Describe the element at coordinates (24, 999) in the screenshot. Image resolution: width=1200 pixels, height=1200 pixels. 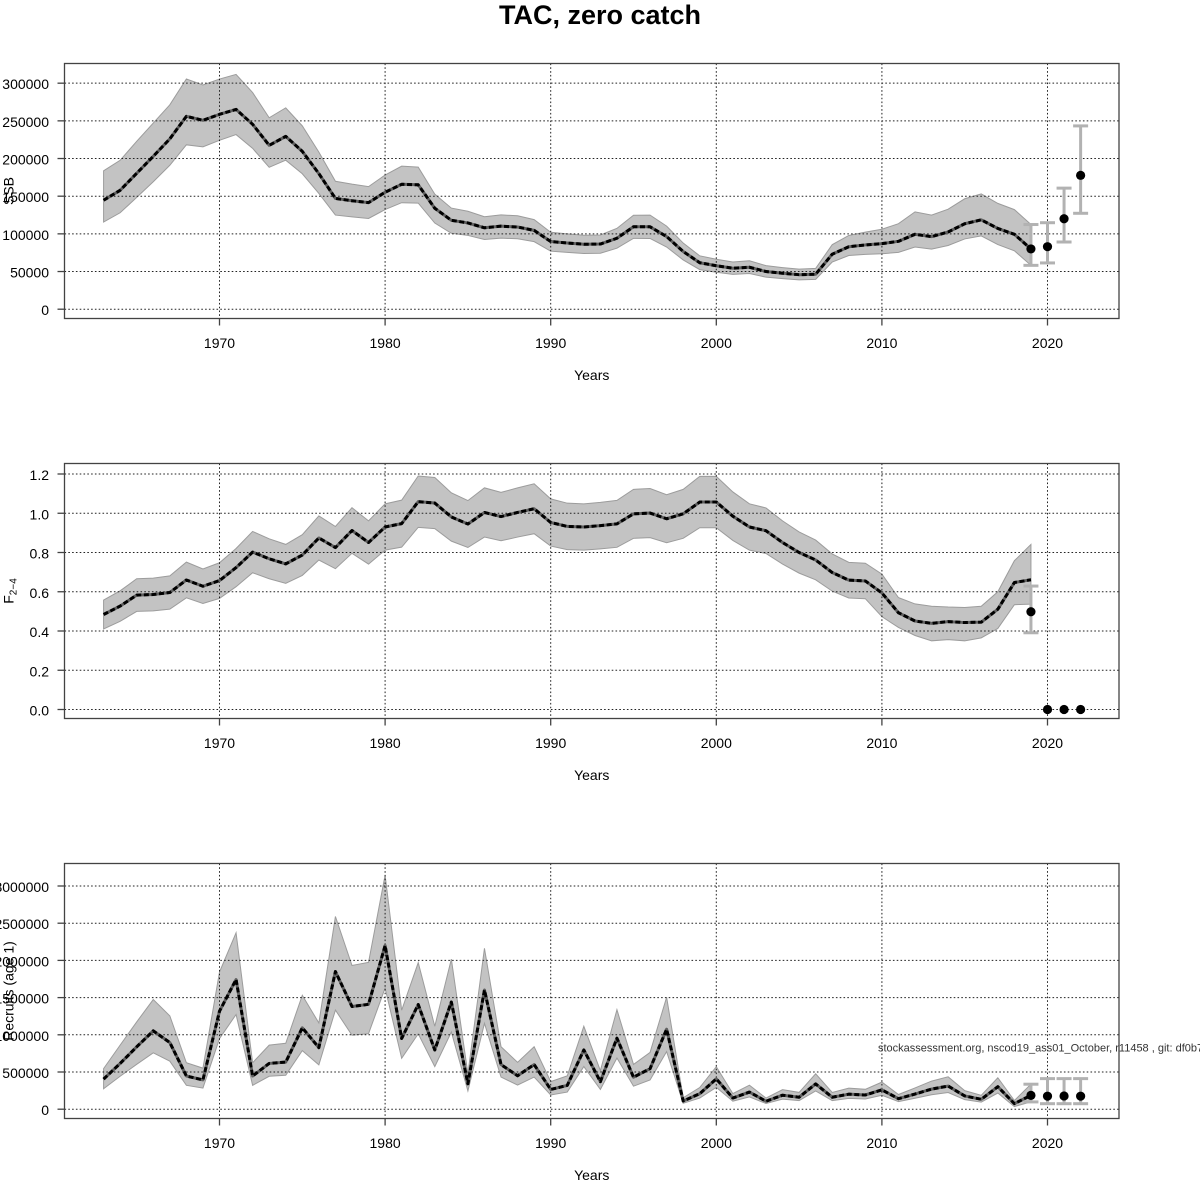
I see `svg-text: 1500000` at that location.